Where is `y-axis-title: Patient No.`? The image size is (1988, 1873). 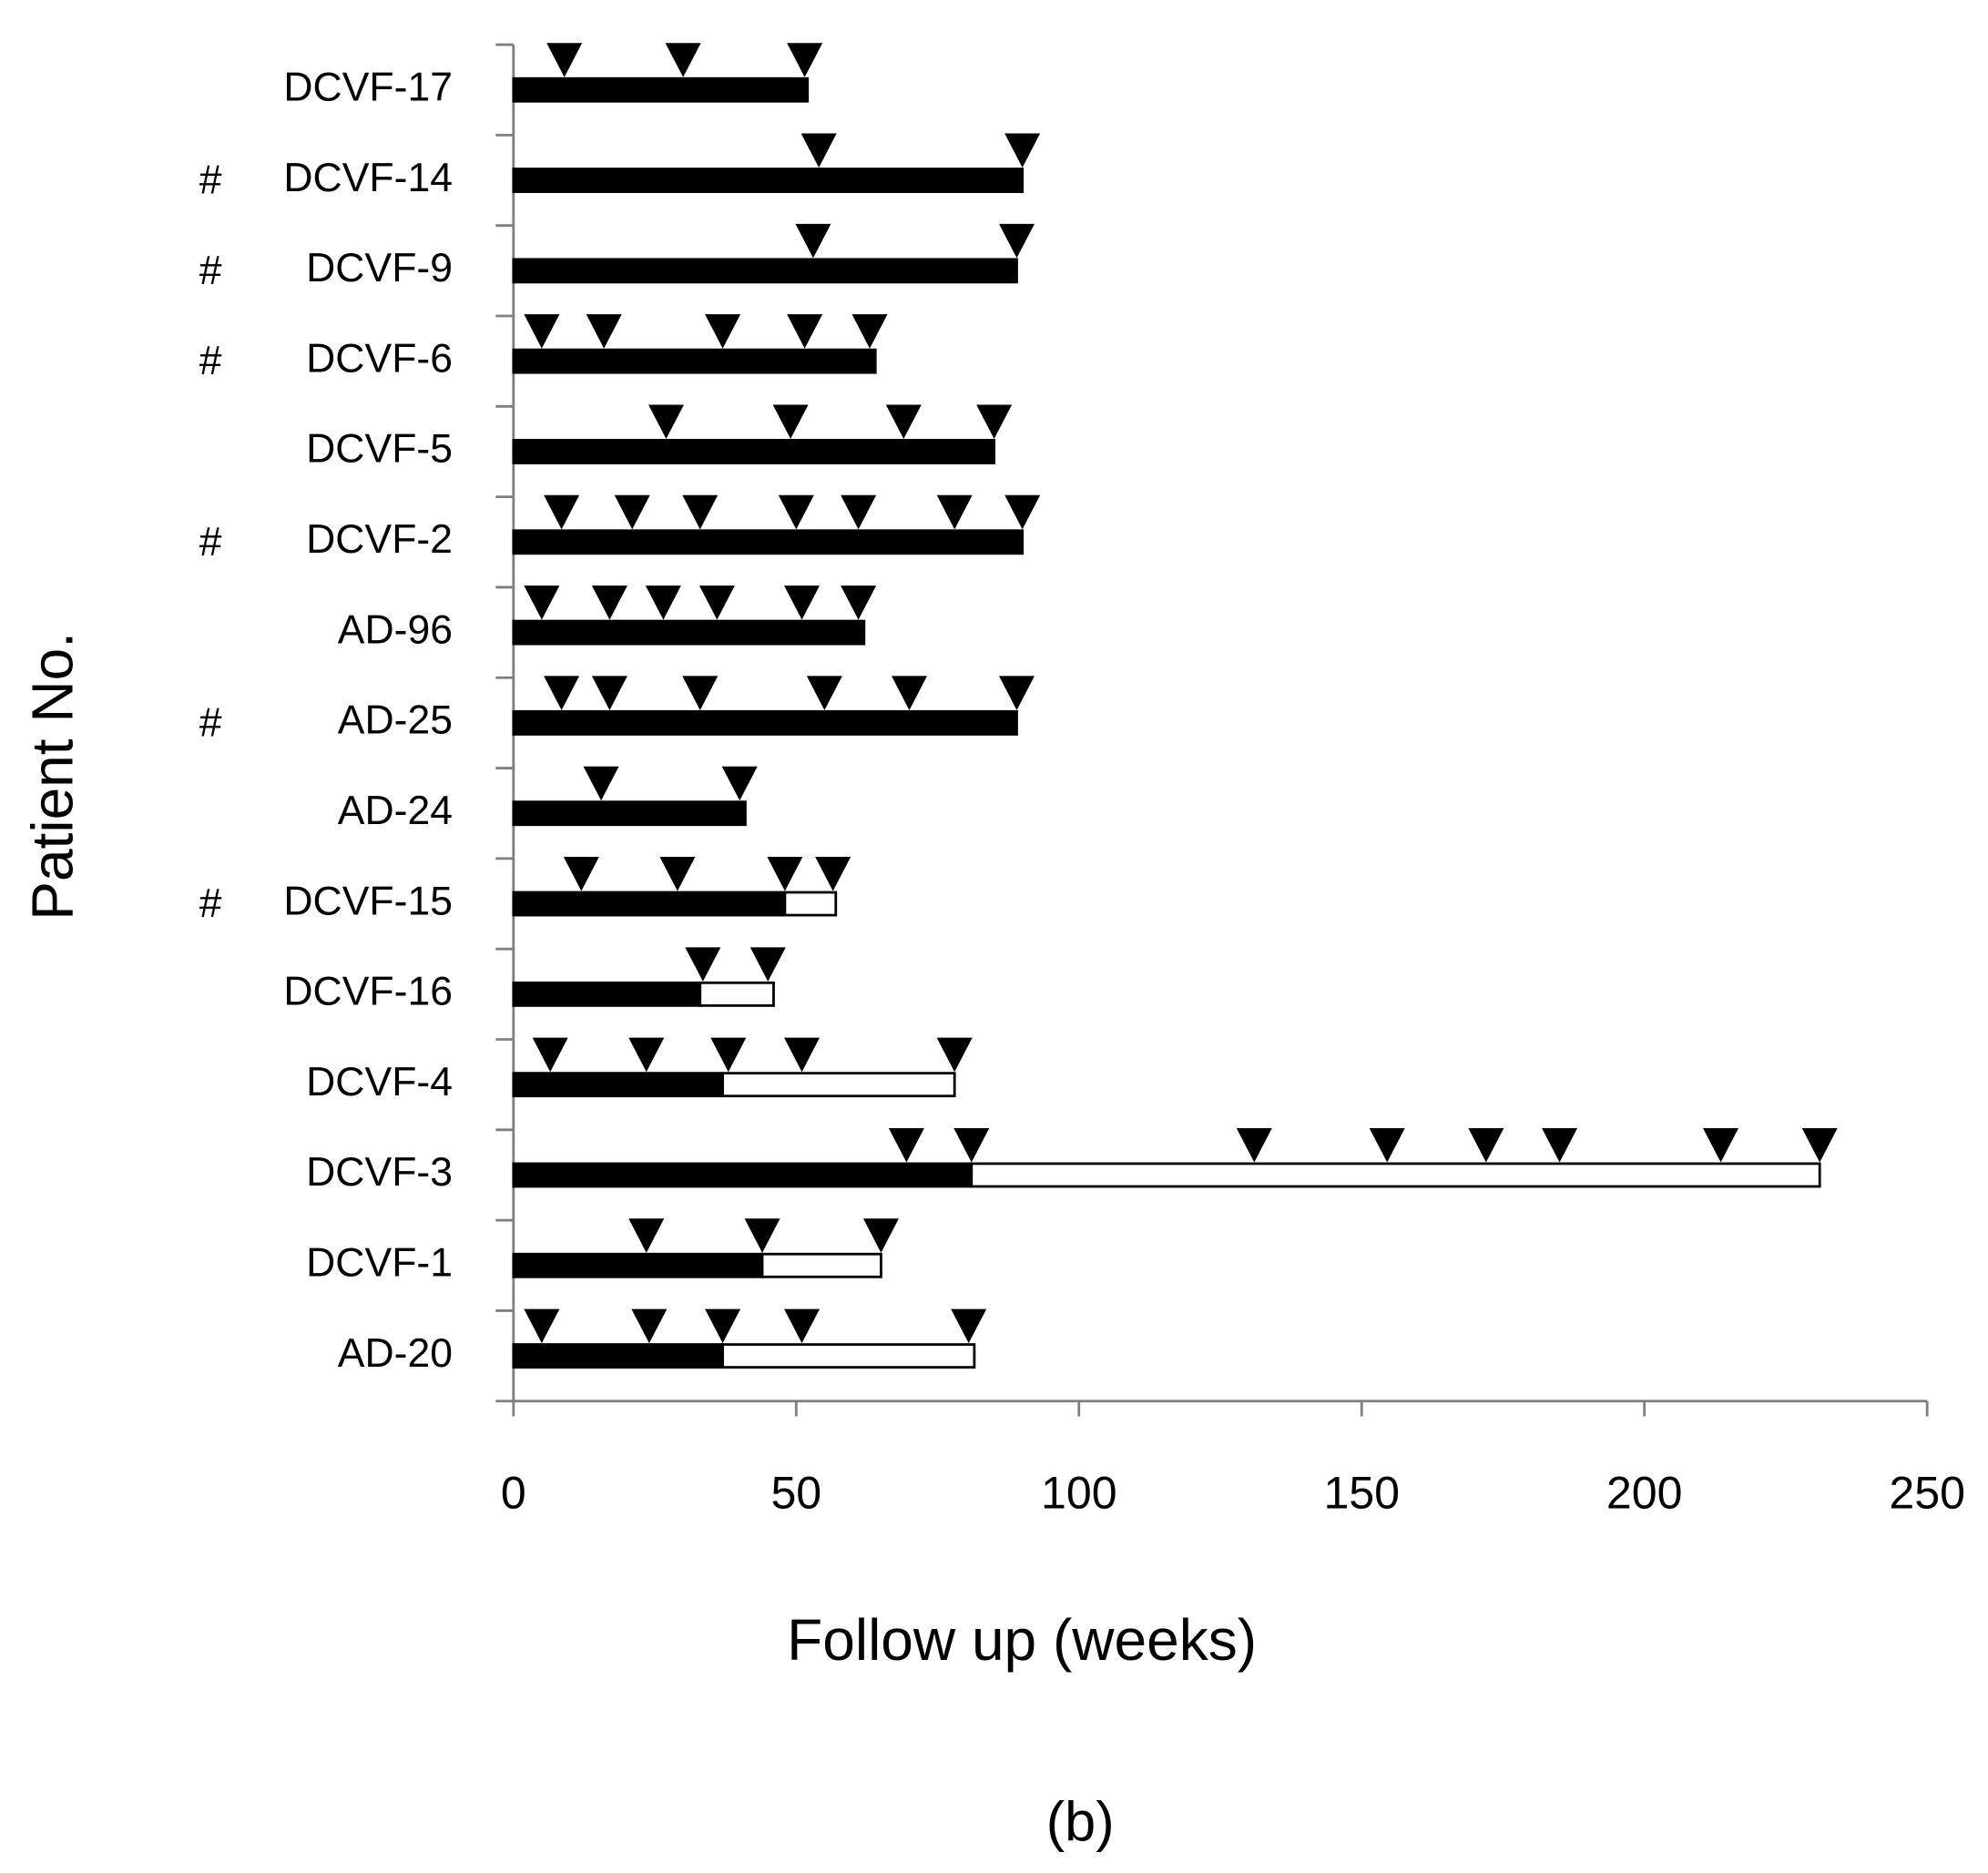
y-axis-title: Patient No. is located at coordinates (53, 776).